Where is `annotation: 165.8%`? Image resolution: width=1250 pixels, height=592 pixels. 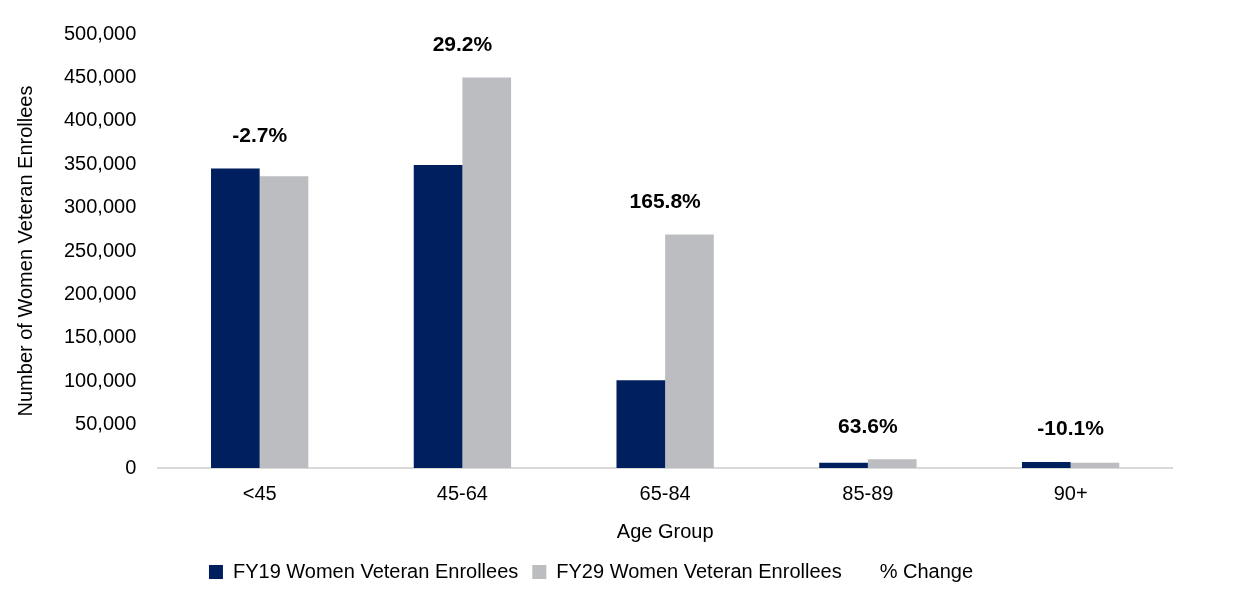 annotation: 165.8% is located at coordinates (665, 200).